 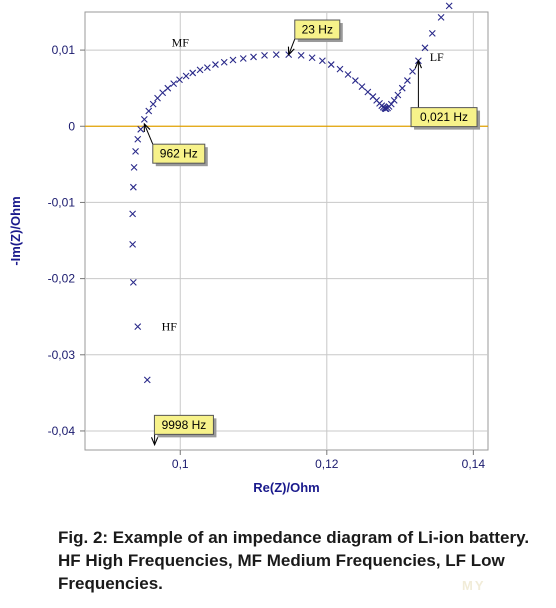 I want to click on x-tick-labels: 0,1 0,12 0,14, so click(x=328, y=460).